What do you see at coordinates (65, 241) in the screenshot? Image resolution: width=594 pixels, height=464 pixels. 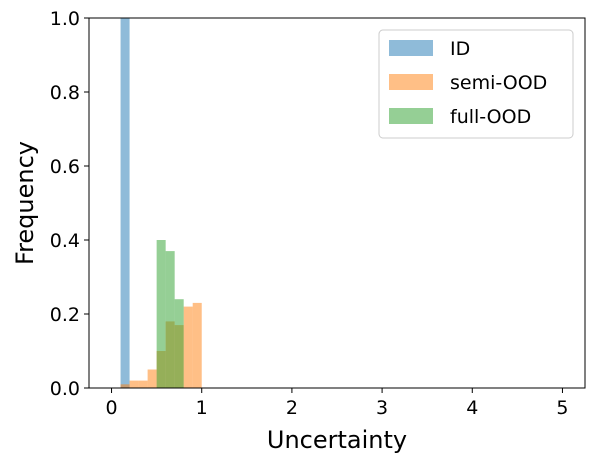 I see `y-tick-label: 0.4` at bounding box center [65, 241].